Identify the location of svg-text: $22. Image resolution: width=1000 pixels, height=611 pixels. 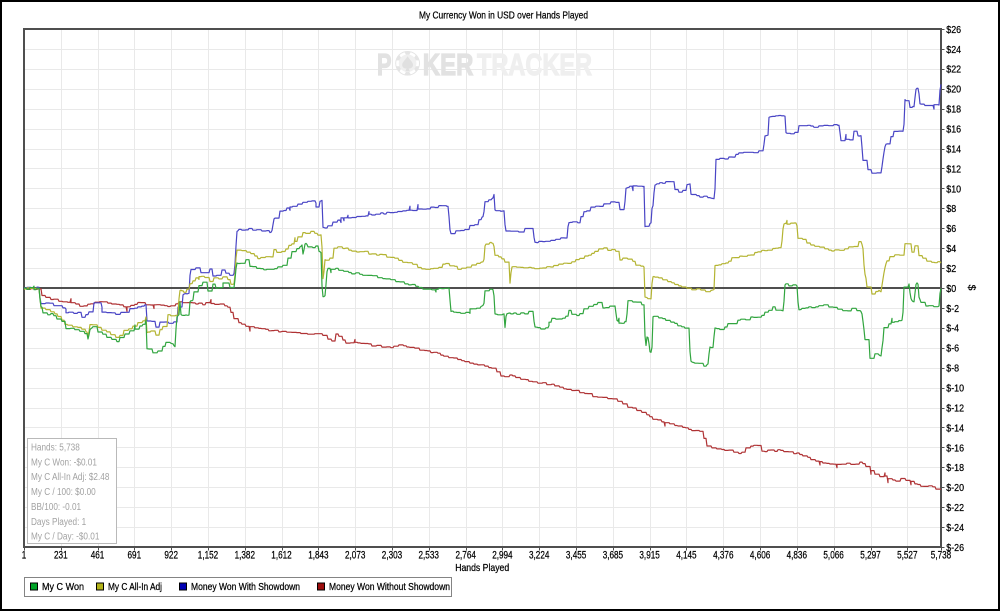
(953, 70).